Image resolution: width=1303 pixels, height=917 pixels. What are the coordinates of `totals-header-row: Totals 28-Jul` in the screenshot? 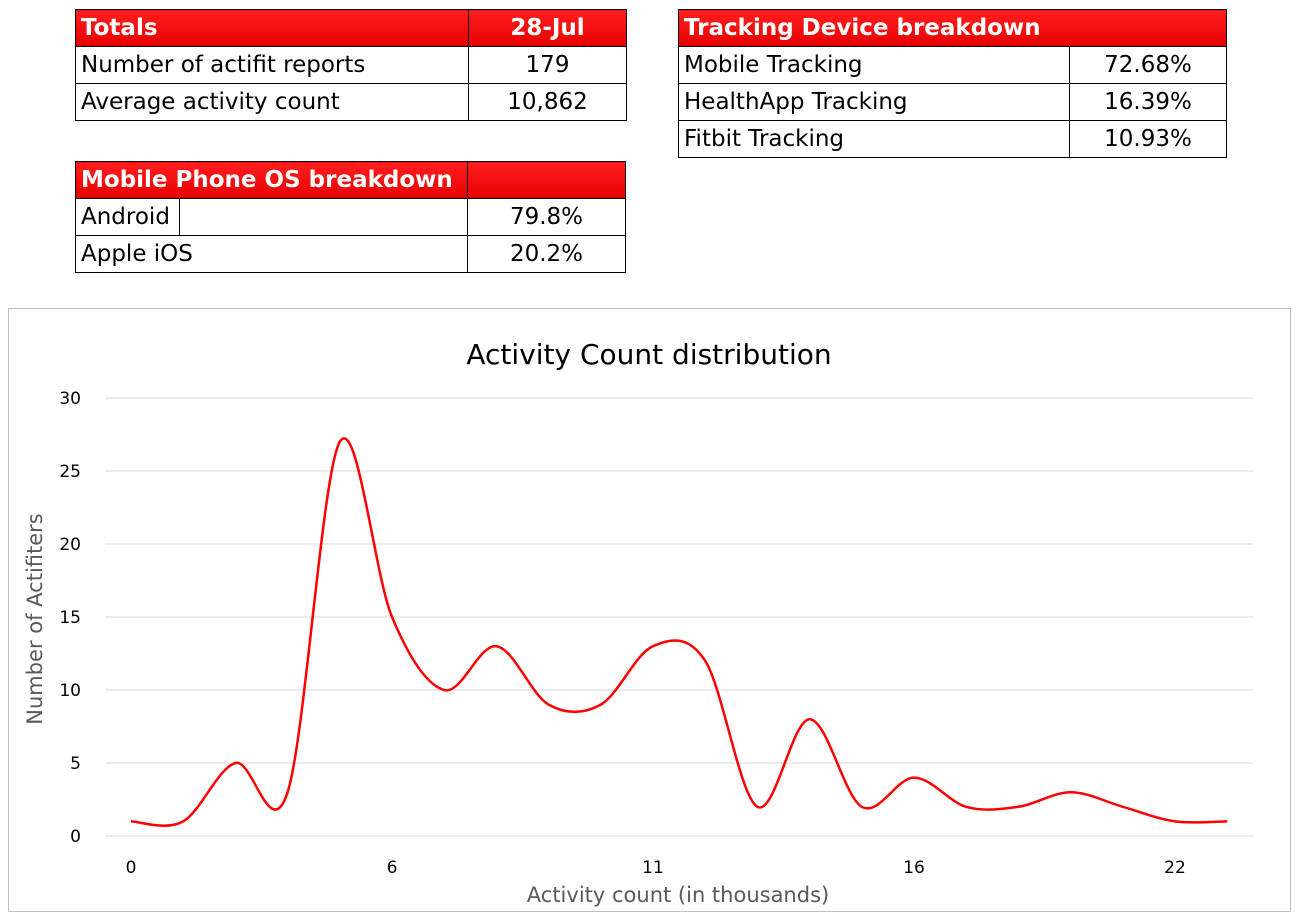 It's located at (351, 28).